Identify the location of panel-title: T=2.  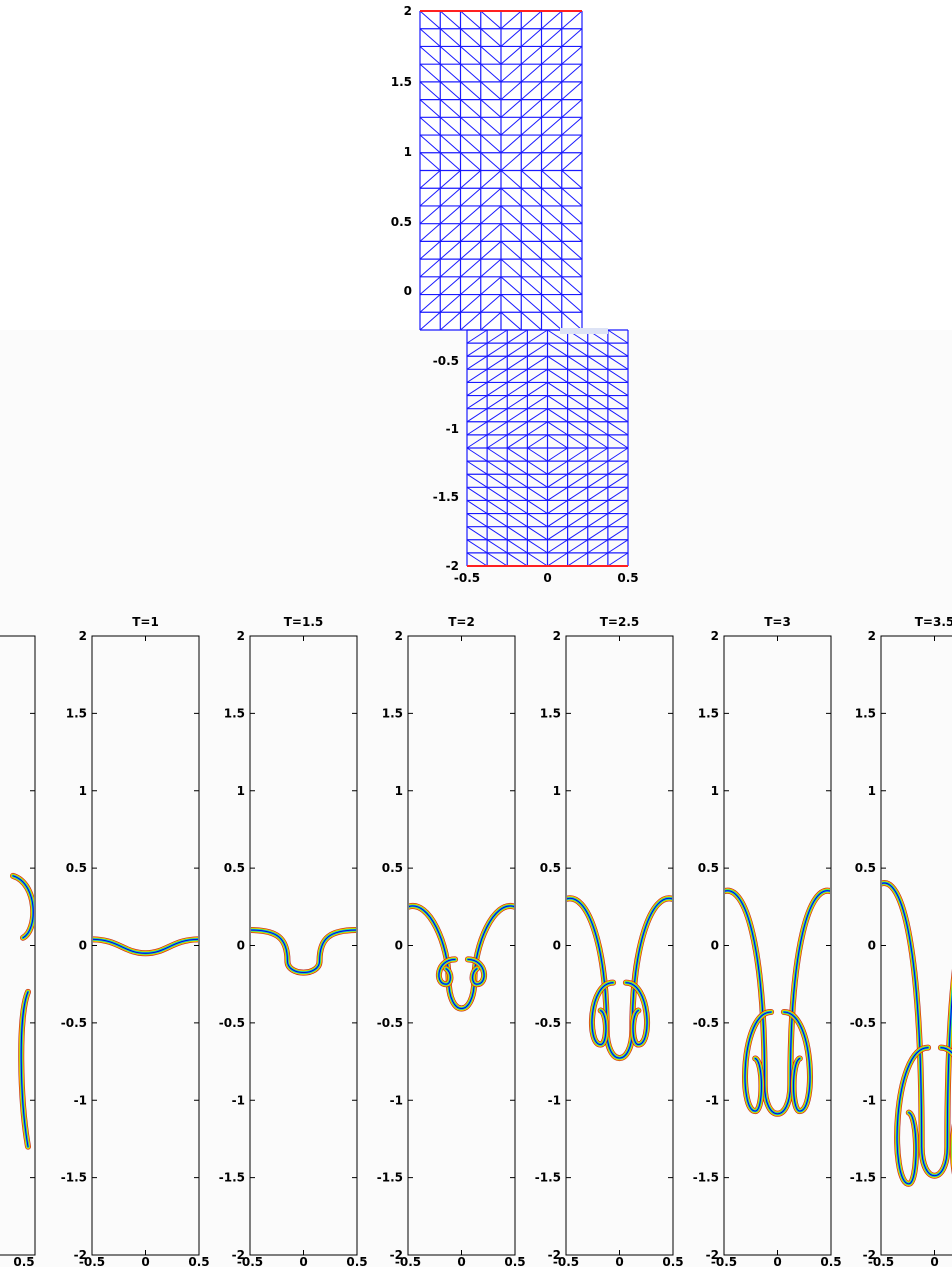
(461, 622).